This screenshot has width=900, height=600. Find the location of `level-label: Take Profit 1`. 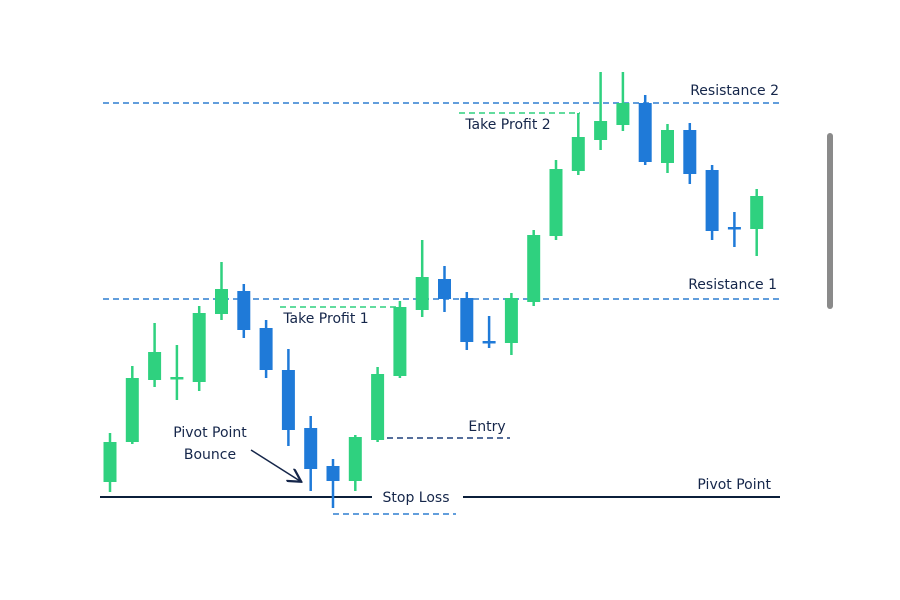

level-label: Take Profit 1 is located at coordinates (325, 319).